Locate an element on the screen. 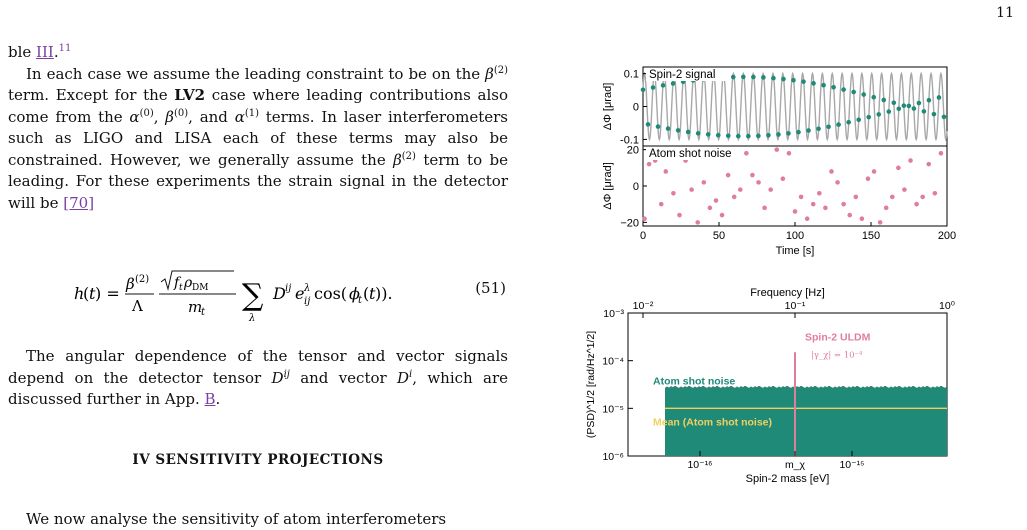 The width and height of the screenshot is (1027, 530). x-axis-label: Spin-2 mass [eV] is located at coordinates (788, 479).